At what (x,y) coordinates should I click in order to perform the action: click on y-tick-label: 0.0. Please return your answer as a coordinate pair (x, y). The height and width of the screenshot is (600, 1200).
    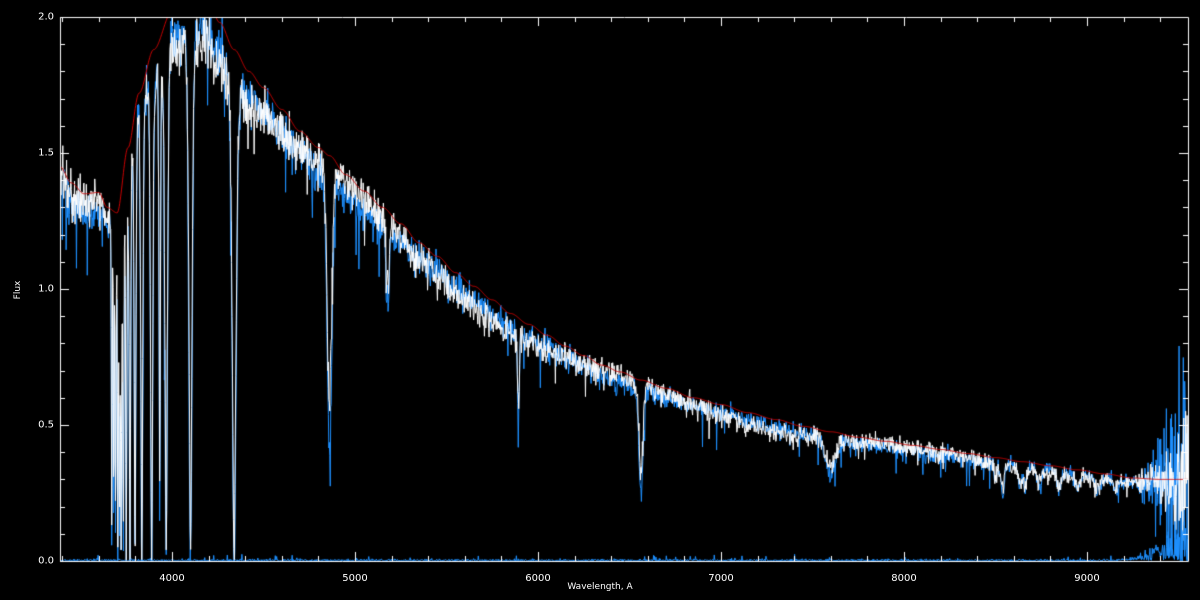
    Looking at the image, I should click on (46, 561).